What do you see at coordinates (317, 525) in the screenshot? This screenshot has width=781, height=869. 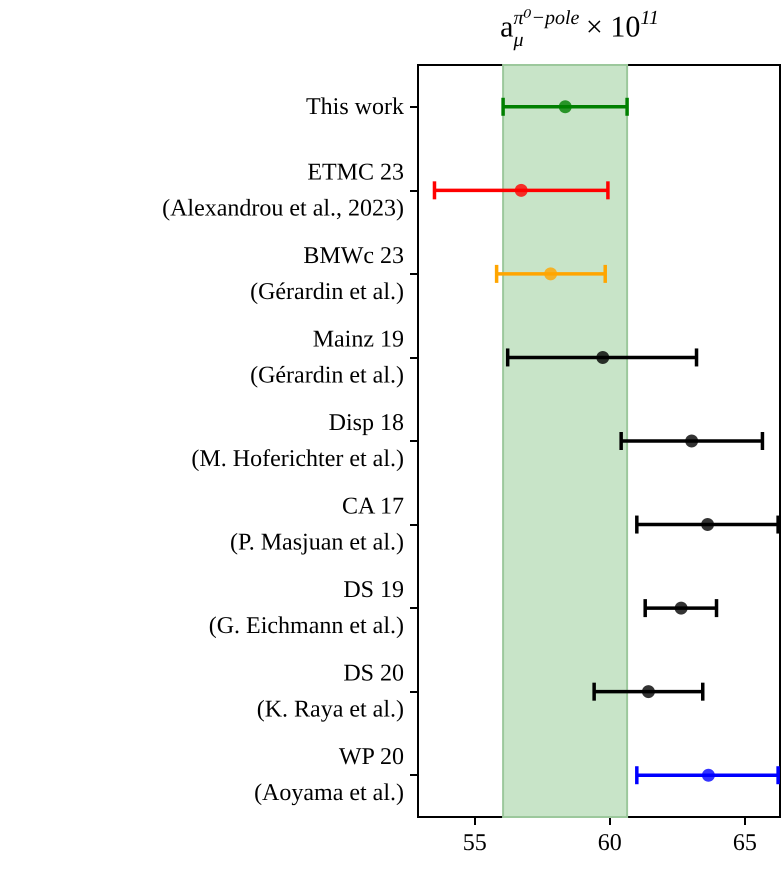 I see `y-tick-label: CA 17 (P. Masjuan et al.)` at bounding box center [317, 525].